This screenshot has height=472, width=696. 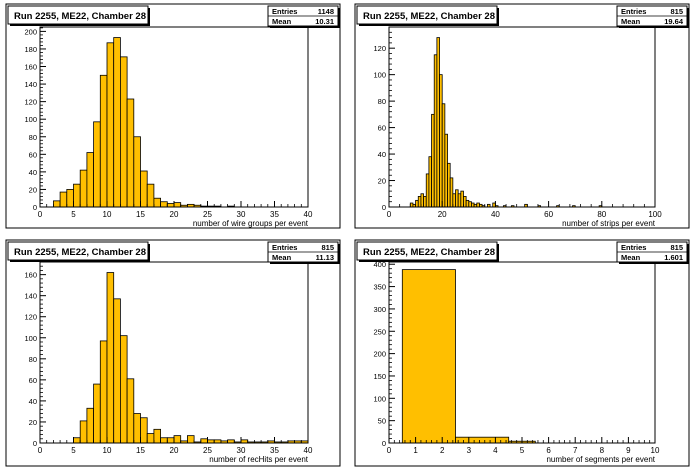 I want to click on x-tick-label: 4, so click(x=495, y=450).